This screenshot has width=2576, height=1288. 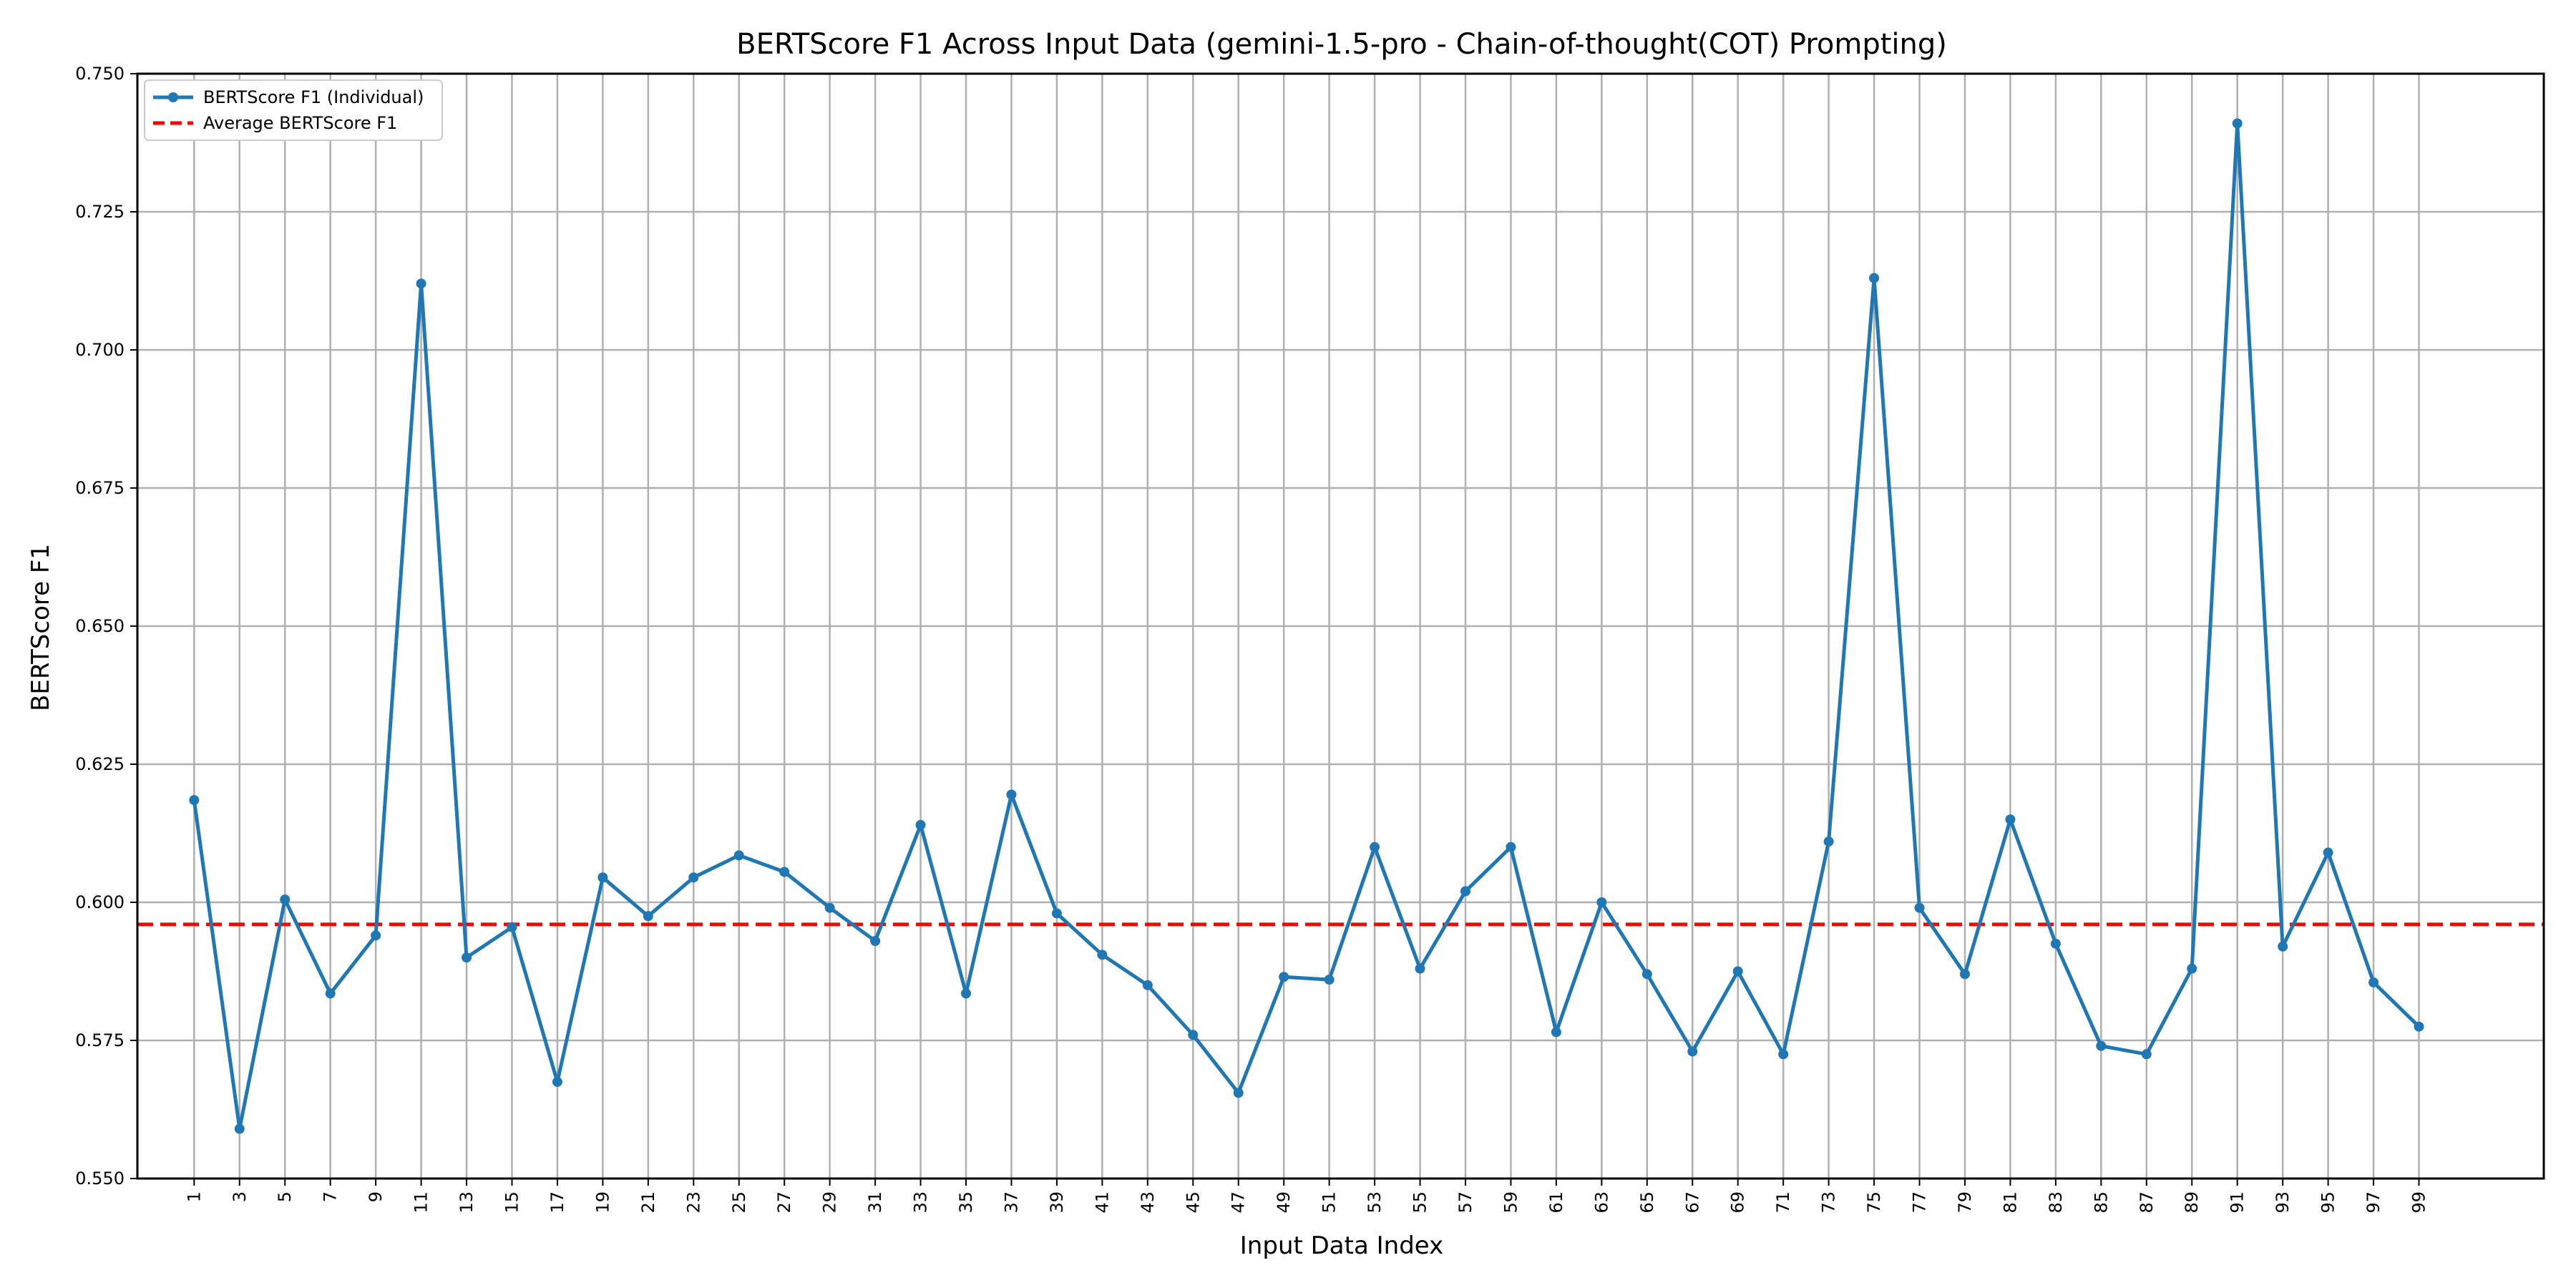 I want to click on y-tick-label: 0.550, so click(x=100, y=1179).